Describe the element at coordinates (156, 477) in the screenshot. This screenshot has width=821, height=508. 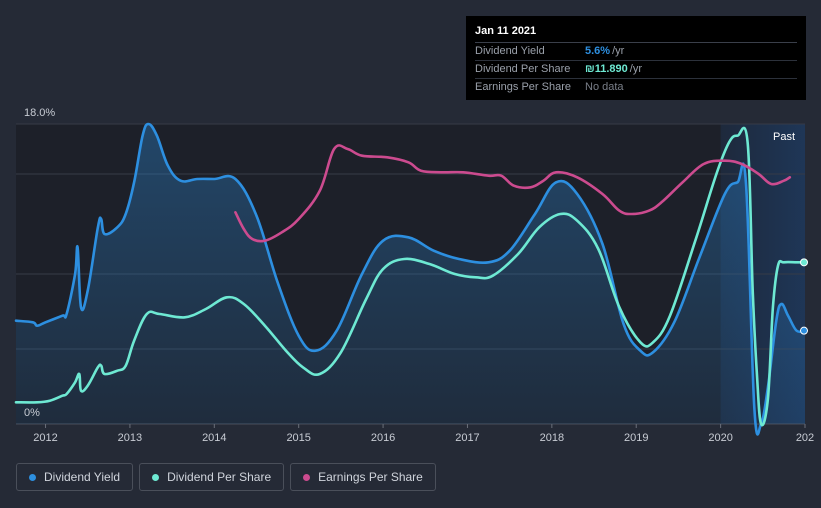
I see `dividend-per-share-dot-icon` at that location.